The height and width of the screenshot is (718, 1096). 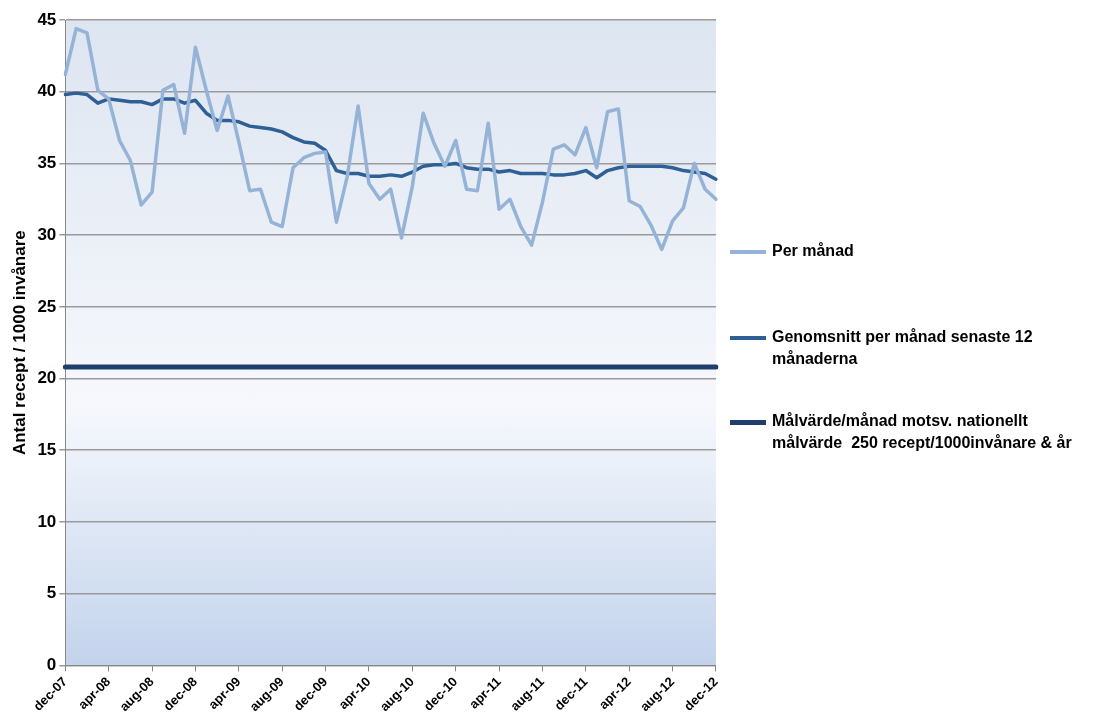 What do you see at coordinates (922, 432) in the screenshot?
I see `legend-label: Målvärde/månad motsv. nationellt målvärde 250 recept/1000invånare & år` at bounding box center [922, 432].